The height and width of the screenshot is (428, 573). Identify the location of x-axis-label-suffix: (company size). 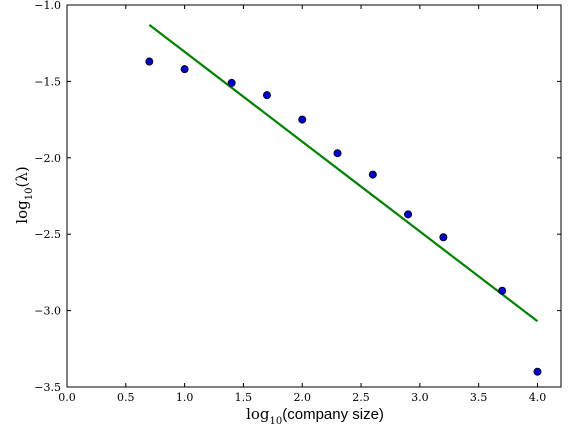
(333, 414).